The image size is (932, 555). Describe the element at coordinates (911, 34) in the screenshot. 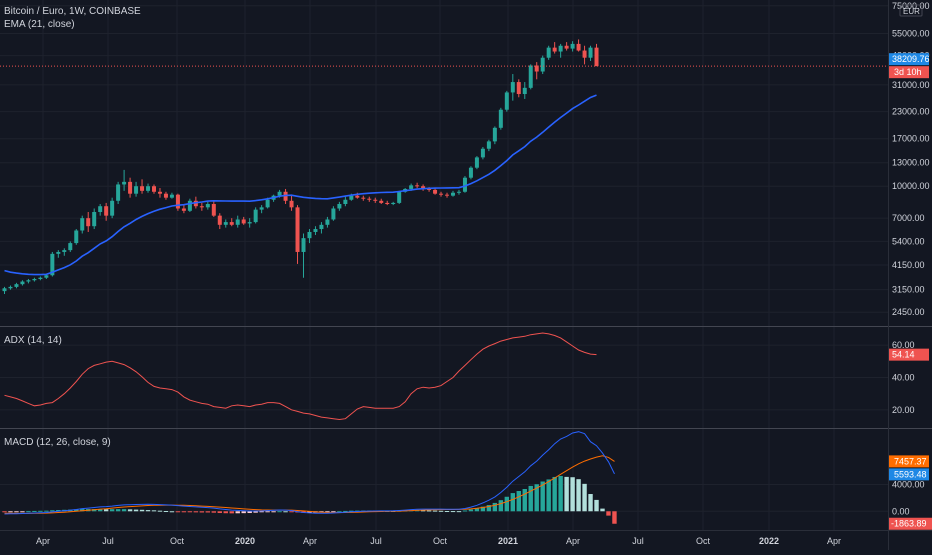

I see `price-scale-label: 55000.00` at that location.